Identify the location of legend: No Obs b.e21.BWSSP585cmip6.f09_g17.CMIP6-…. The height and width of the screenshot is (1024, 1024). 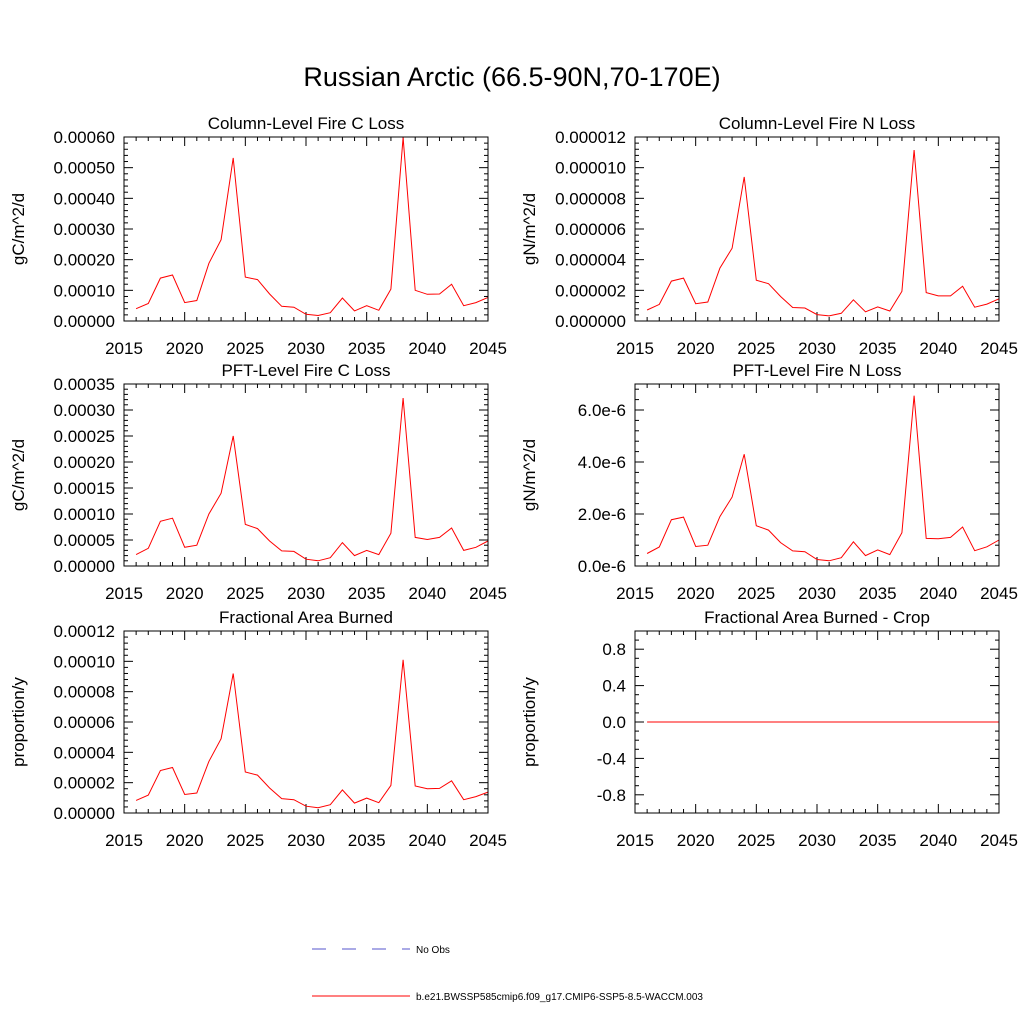
(507, 974).